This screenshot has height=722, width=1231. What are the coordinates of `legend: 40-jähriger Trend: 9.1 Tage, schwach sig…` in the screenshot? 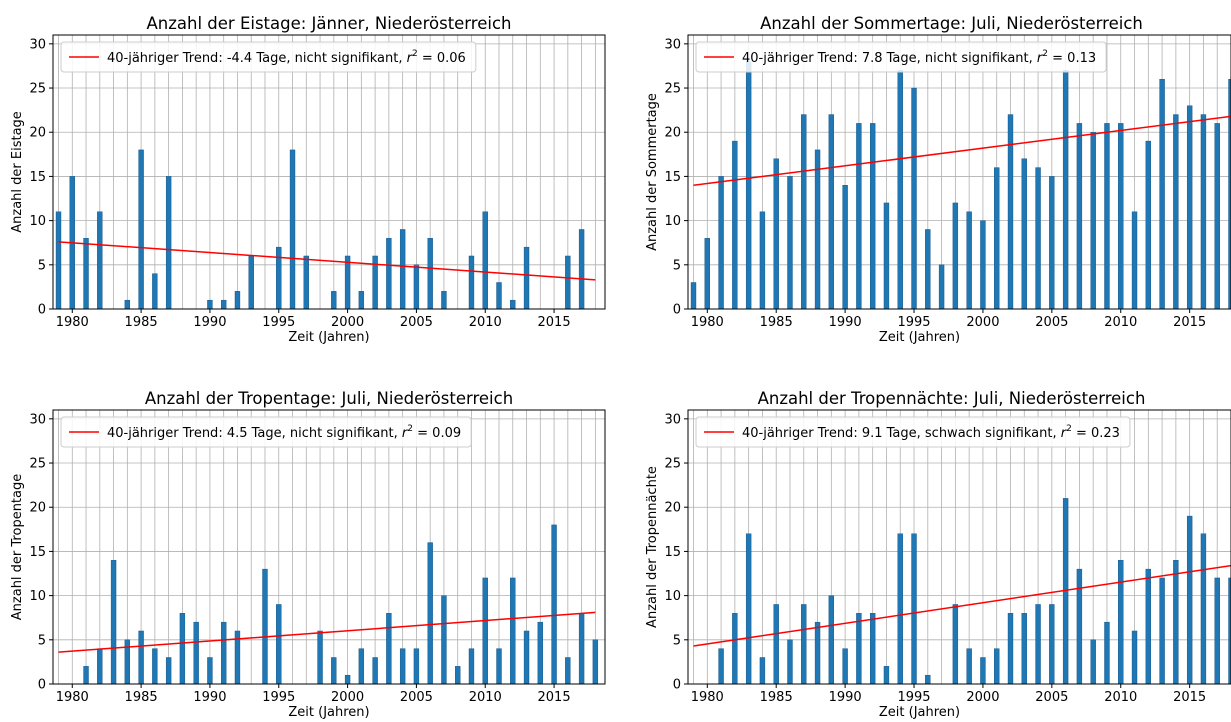 It's located at (913, 432).